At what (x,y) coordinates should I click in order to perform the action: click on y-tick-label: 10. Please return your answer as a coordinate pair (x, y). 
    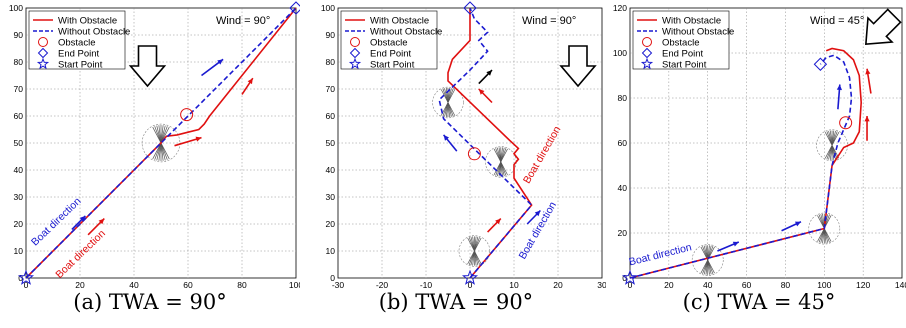
    Looking at the image, I should click on (19, 251).